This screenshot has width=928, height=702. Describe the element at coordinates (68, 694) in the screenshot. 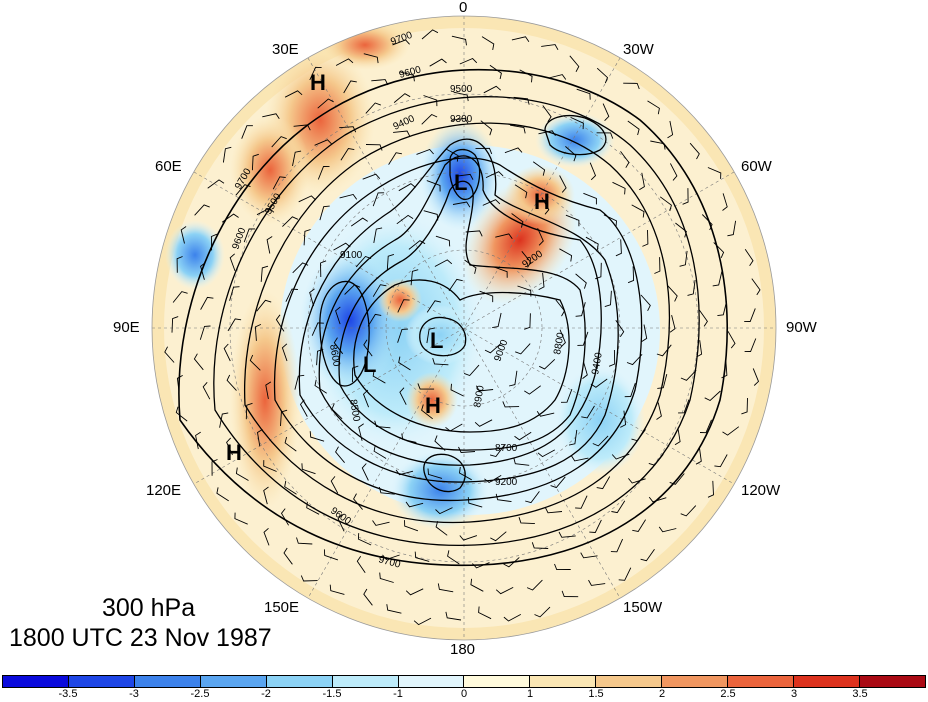

I see `colorbar-tick-label: -3.5` at that location.